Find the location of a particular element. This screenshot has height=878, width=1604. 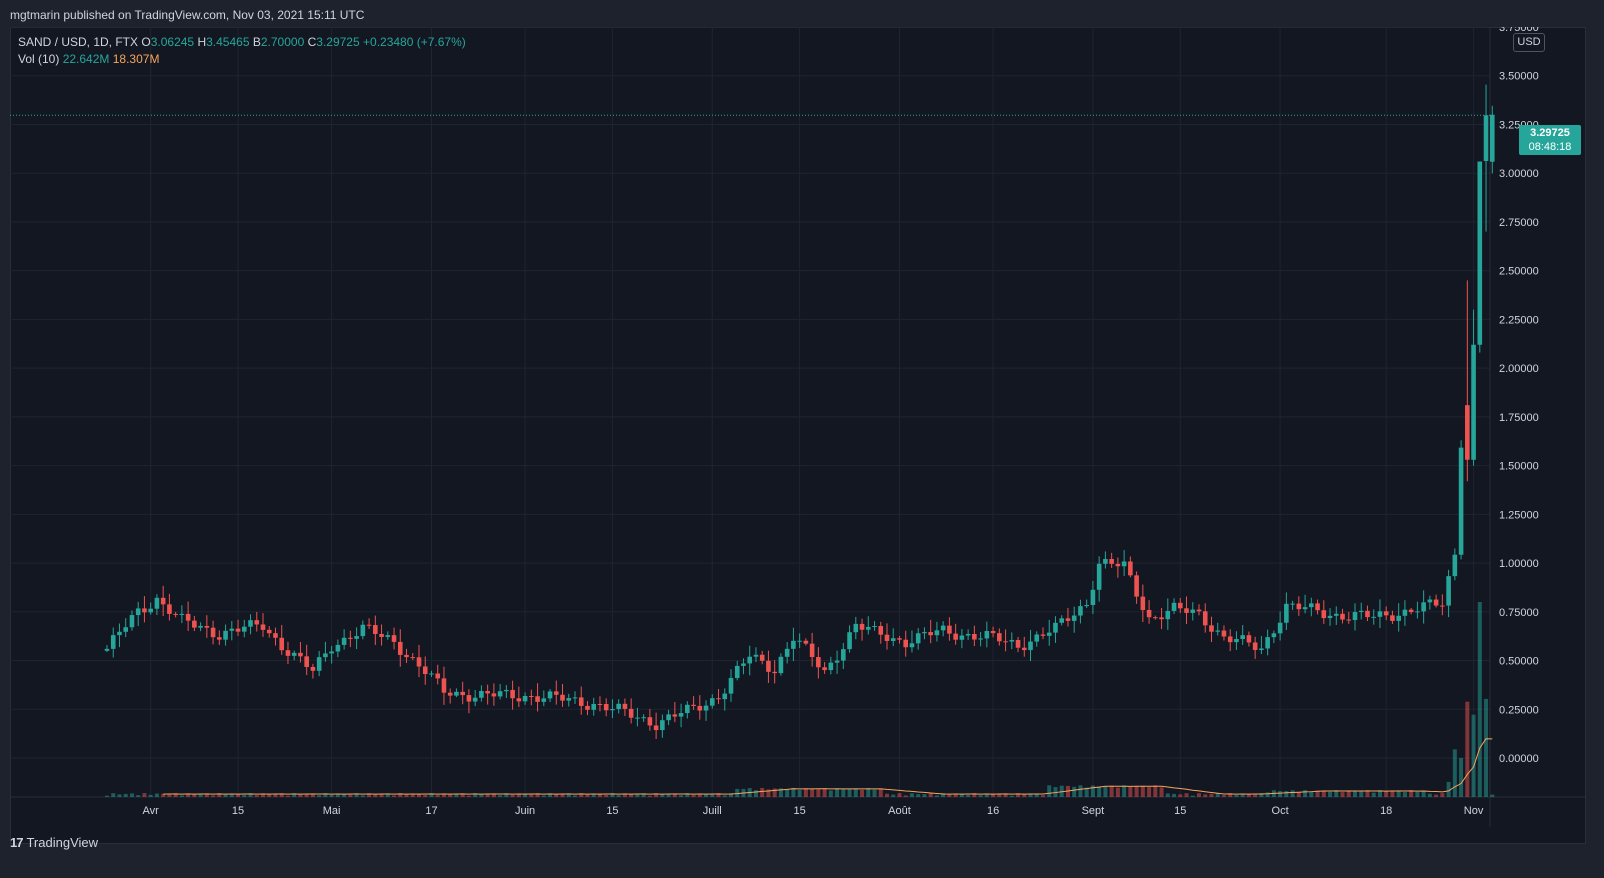

x-tick-label: Août is located at coordinates (899, 811).